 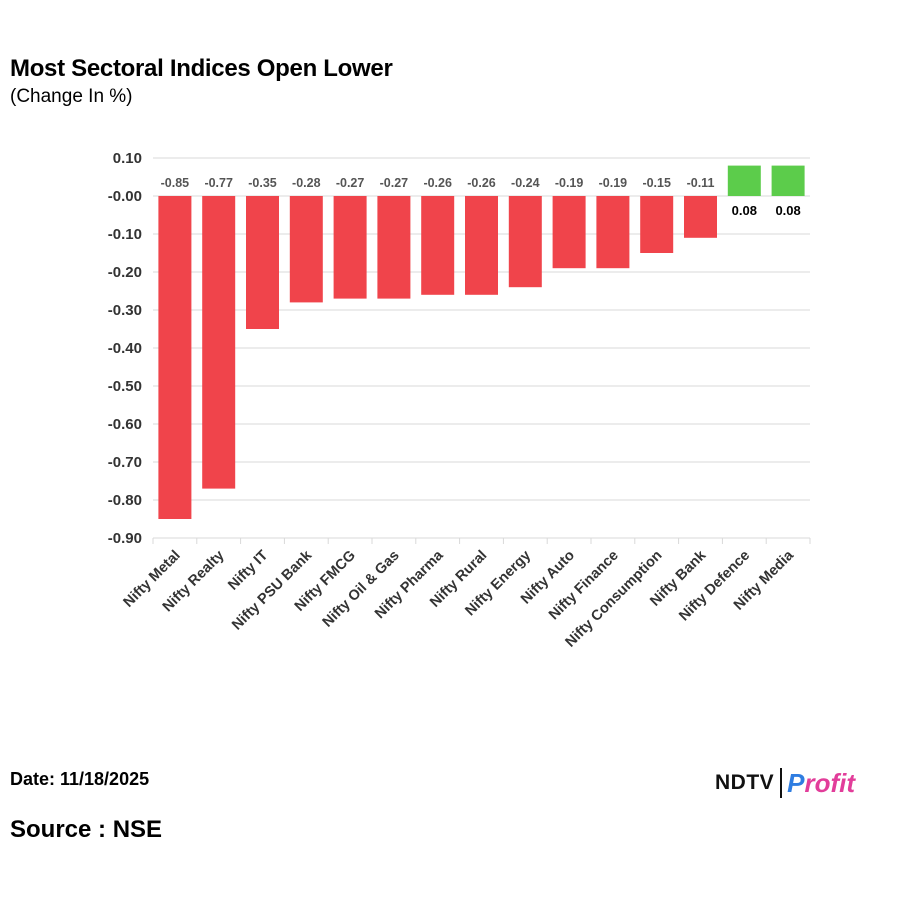 What do you see at coordinates (175, 183) in the screenshot?
I see `data-label: -0.85` at bounding box center [175, 183].